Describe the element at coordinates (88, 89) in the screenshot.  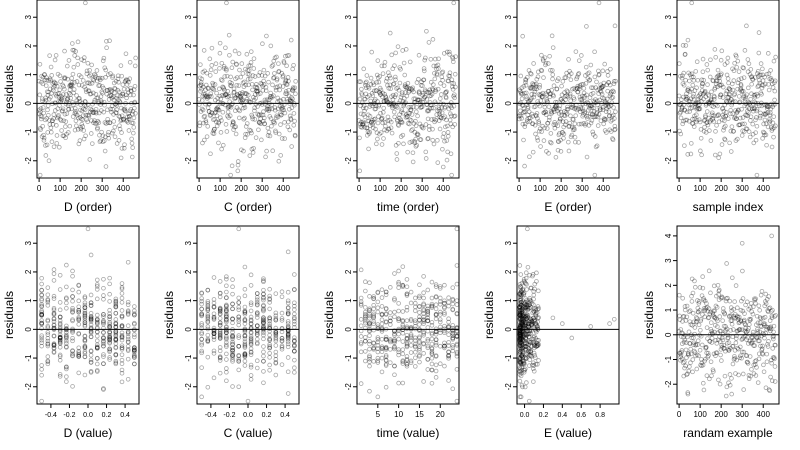
I see `plot-frame` at that location.